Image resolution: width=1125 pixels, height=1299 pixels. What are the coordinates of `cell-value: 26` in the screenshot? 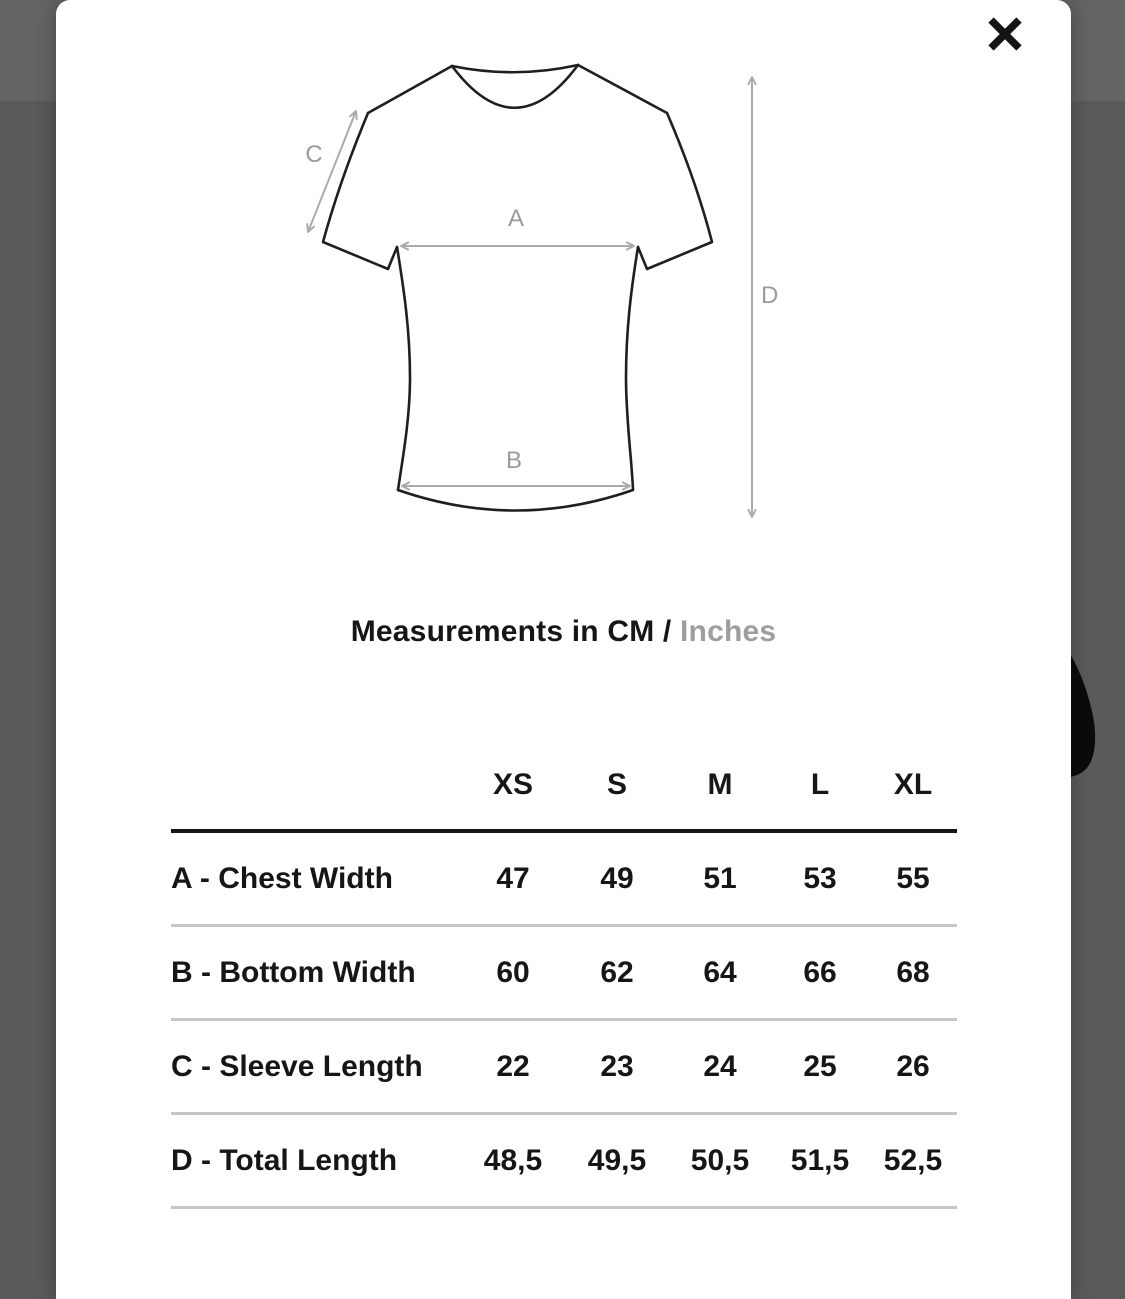 It's located at (913, 1066).